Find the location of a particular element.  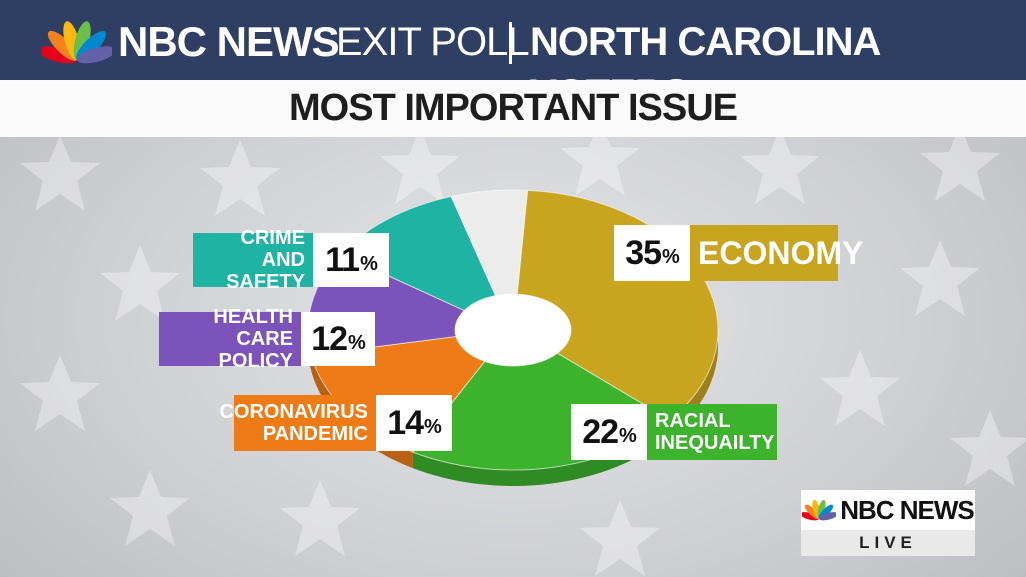

chart-title: MOST IMPORTANT ISSUE is located at coordinates (513, 108).